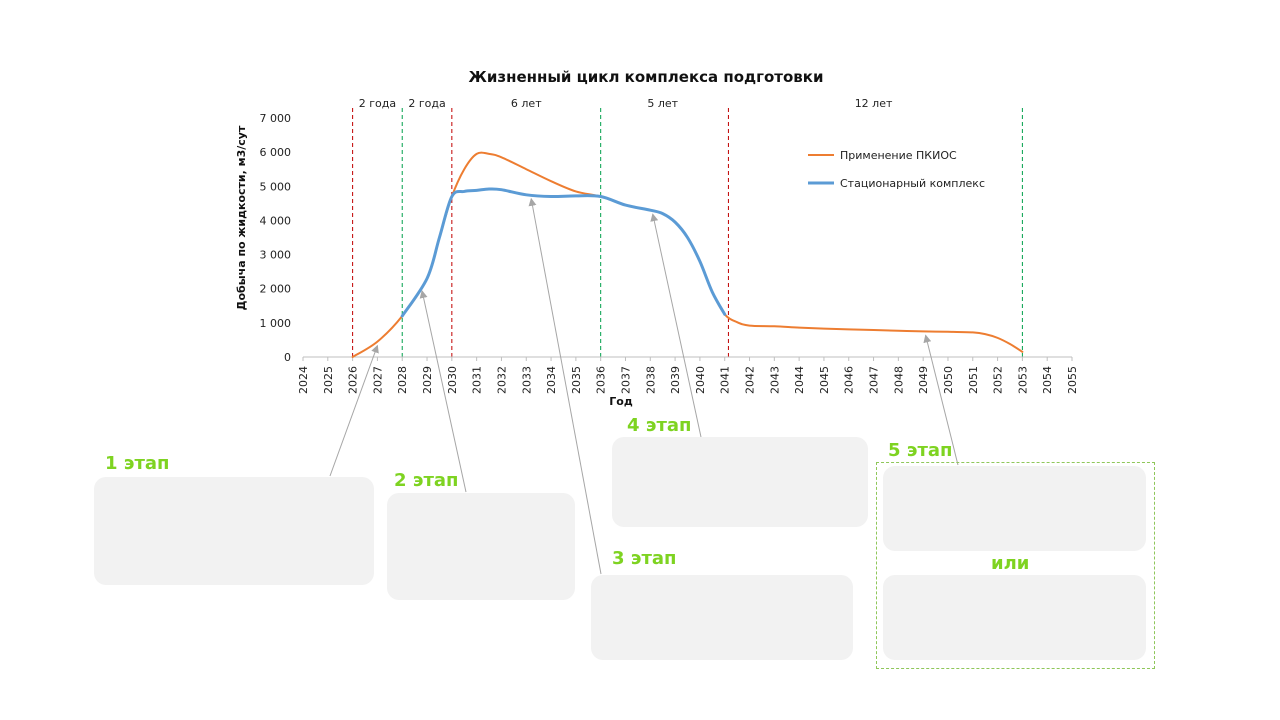  What do you see at coordinates (402, 380) in the screenshot?
I see `x-tick-label: 2028` at bounding box center [402, 380].